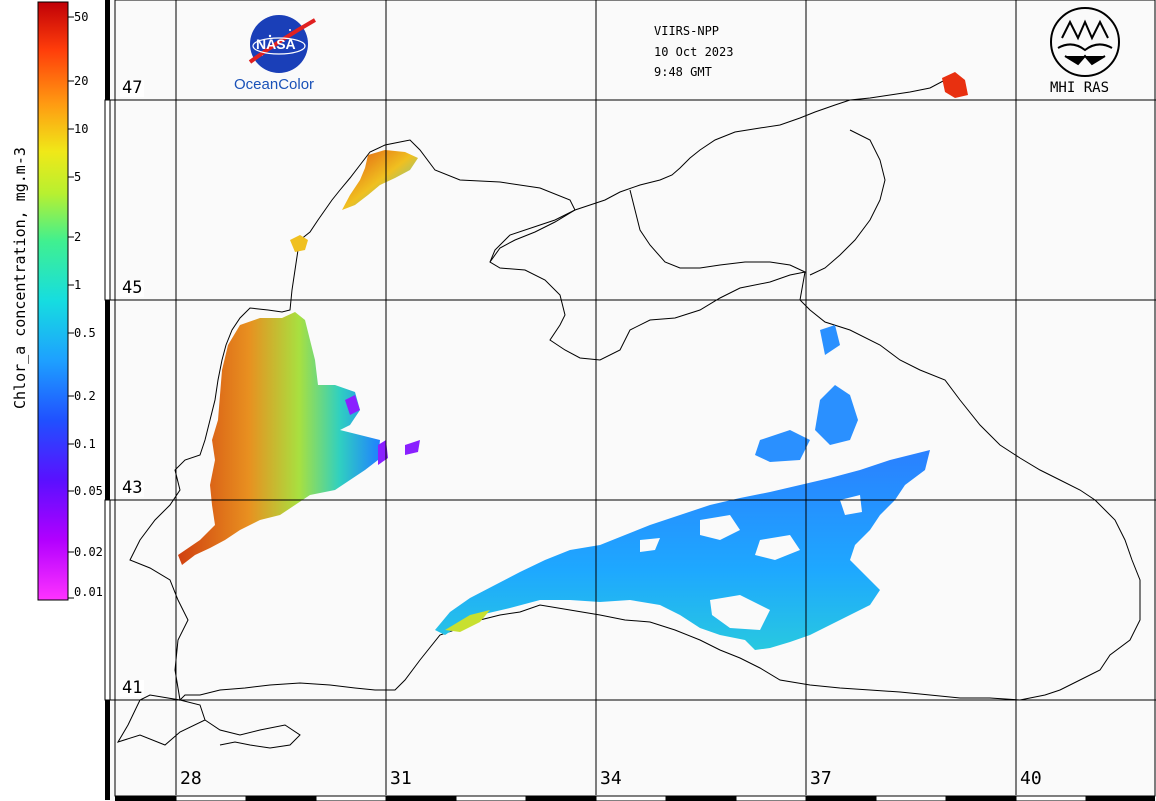 The width and height of the screenshot is (1156, 801). I want to click on longitude-label: 37, so click(821, 778).